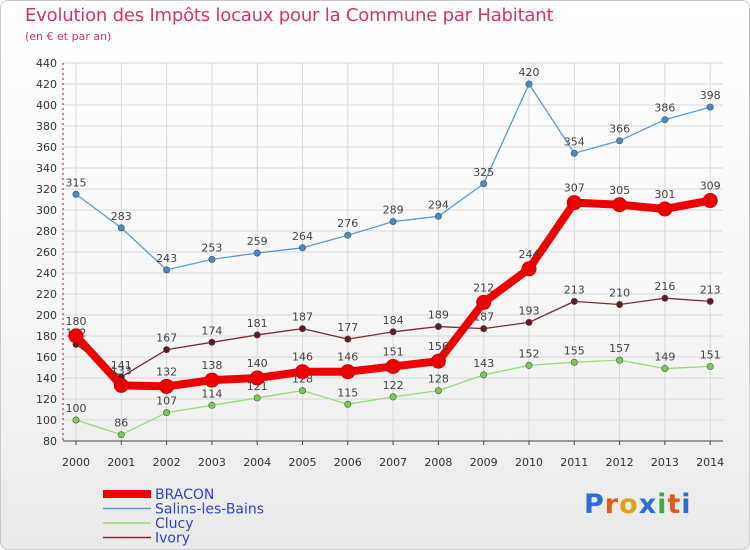 This screenshot has width=750, height=550. I want to click on chart-subtitle: (en € et par an), so click(68, 36).